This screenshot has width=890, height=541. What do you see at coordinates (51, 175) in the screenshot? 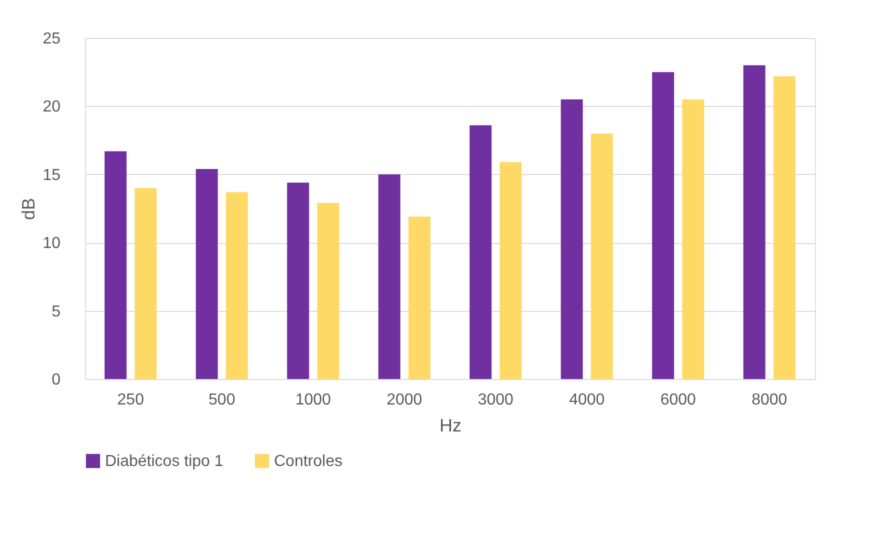
I see `y-tick-label: 15` at bounding box center [51, 175].